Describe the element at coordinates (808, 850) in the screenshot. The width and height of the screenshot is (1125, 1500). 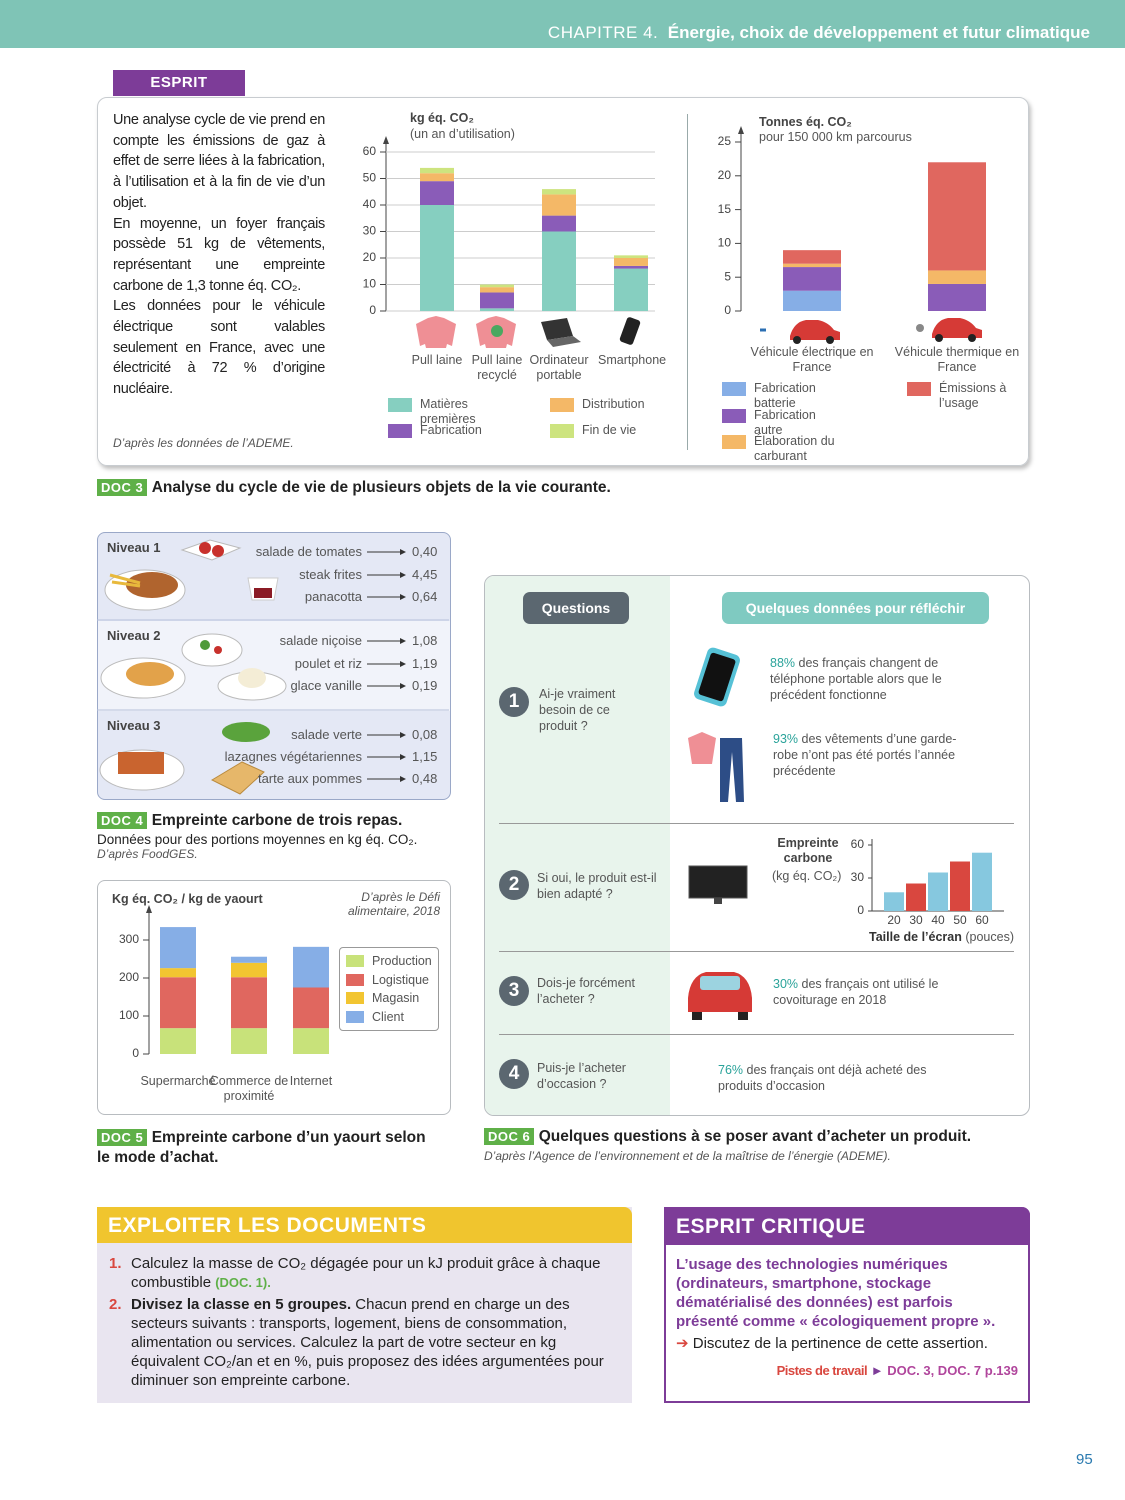
I see `mini-y-label: Empreinte carbone` at that location.